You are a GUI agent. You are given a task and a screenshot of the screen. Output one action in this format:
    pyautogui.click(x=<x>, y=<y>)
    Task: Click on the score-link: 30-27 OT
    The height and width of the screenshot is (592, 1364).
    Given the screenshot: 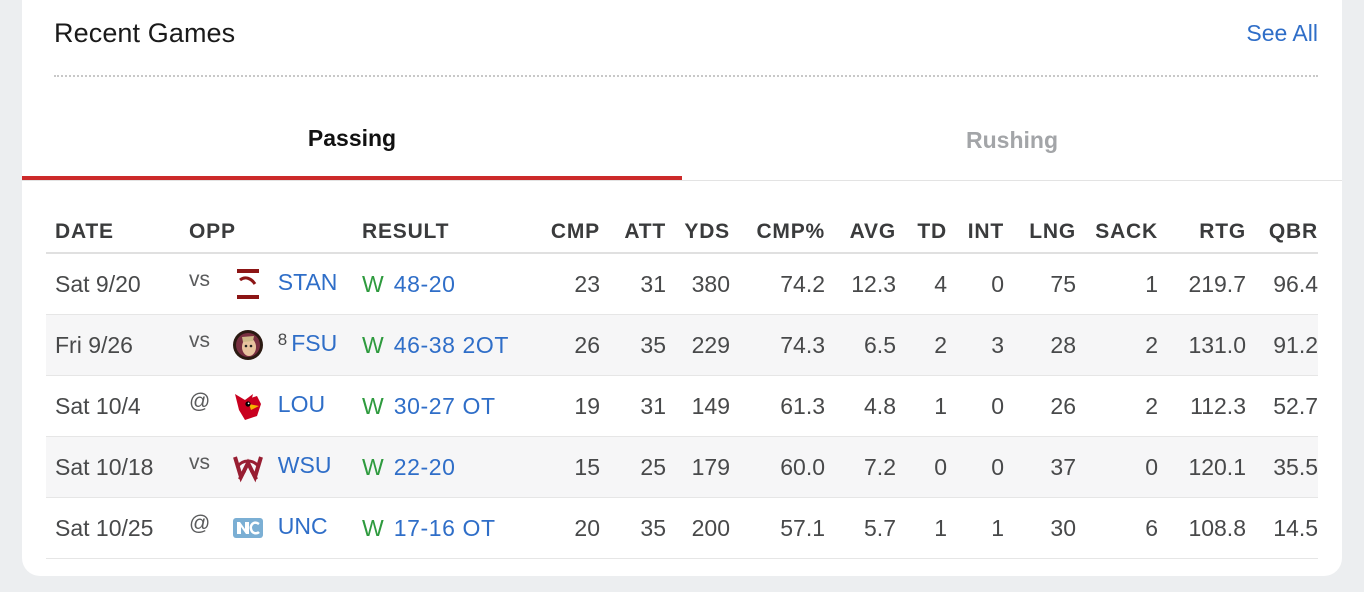 What is the action you would take?
    pyautogui.click(x=444, y=405)
    